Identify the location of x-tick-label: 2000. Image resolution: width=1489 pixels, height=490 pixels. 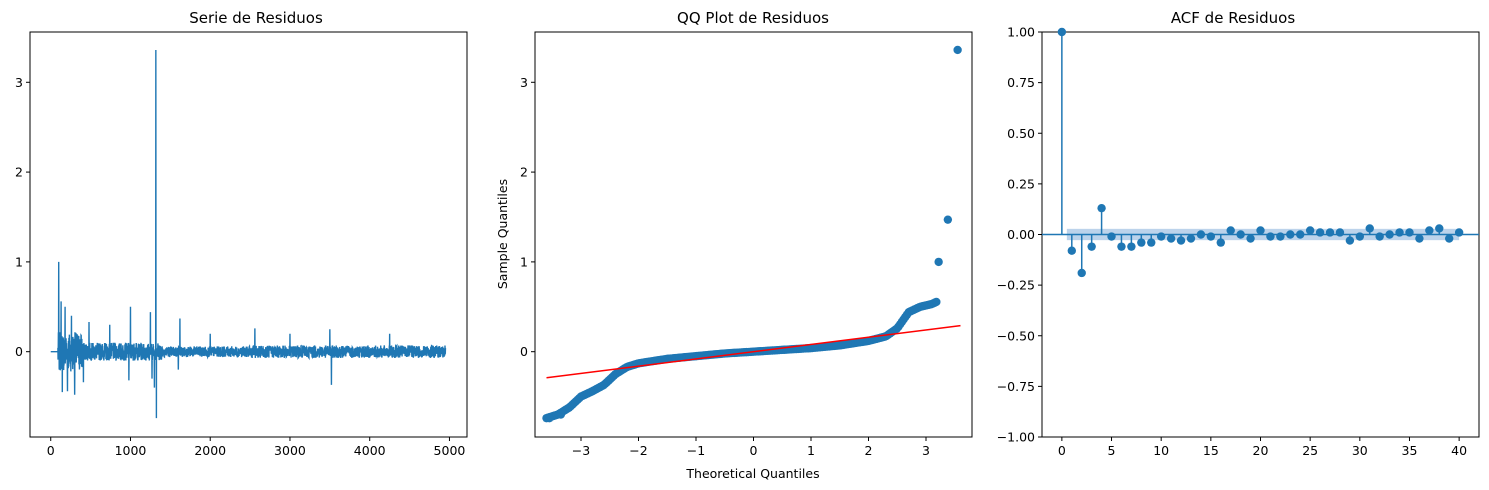
(210, 450).